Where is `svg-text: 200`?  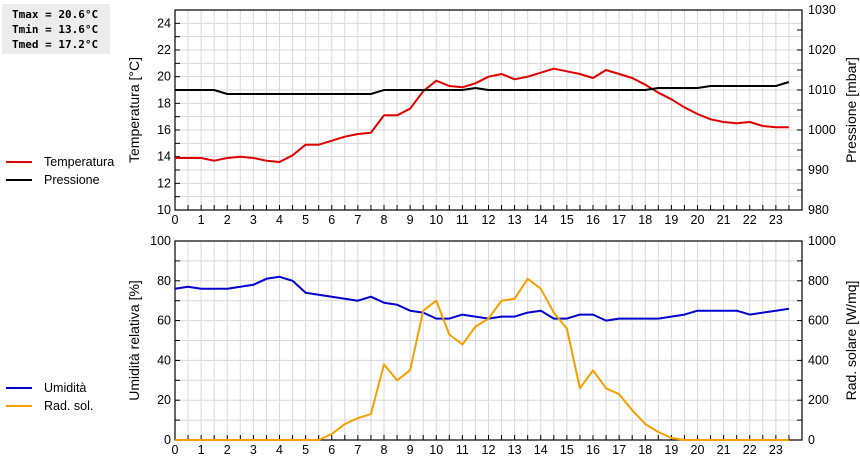 svg-text: 200 is located at coordinates (818, 400).